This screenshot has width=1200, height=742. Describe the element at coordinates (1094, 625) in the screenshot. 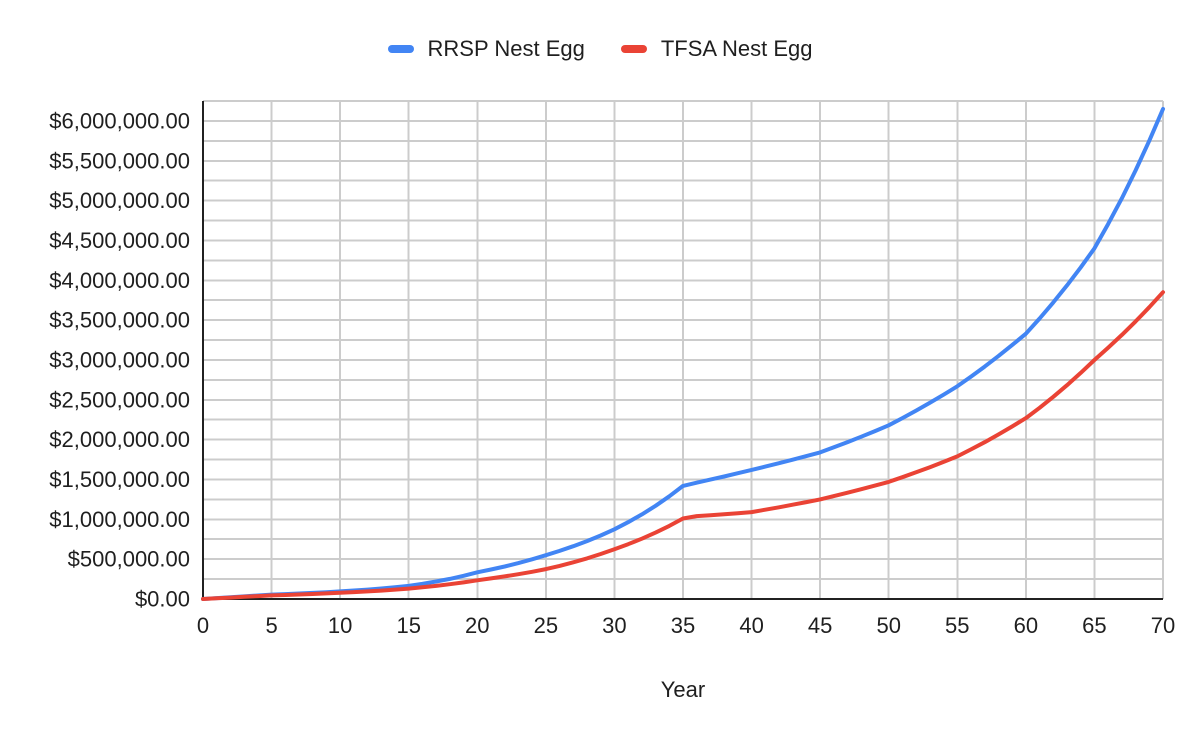

I see `x-axis-tick-label: 65` at that location.